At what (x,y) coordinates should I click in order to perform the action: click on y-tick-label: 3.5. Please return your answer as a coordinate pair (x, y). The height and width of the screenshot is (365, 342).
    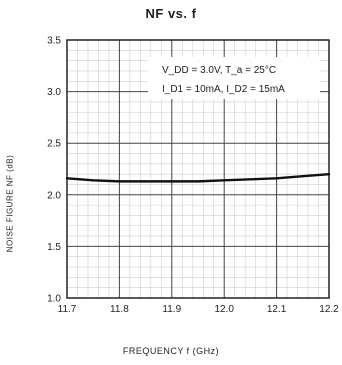
    Looking at the image, I should click on (54, 41).